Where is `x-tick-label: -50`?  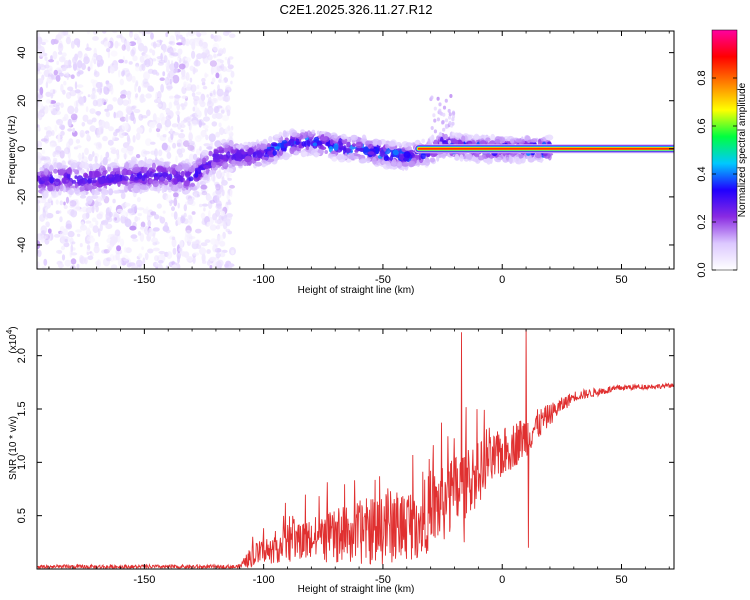
x-tick-label: -50 is located at coordinates (383, 580).